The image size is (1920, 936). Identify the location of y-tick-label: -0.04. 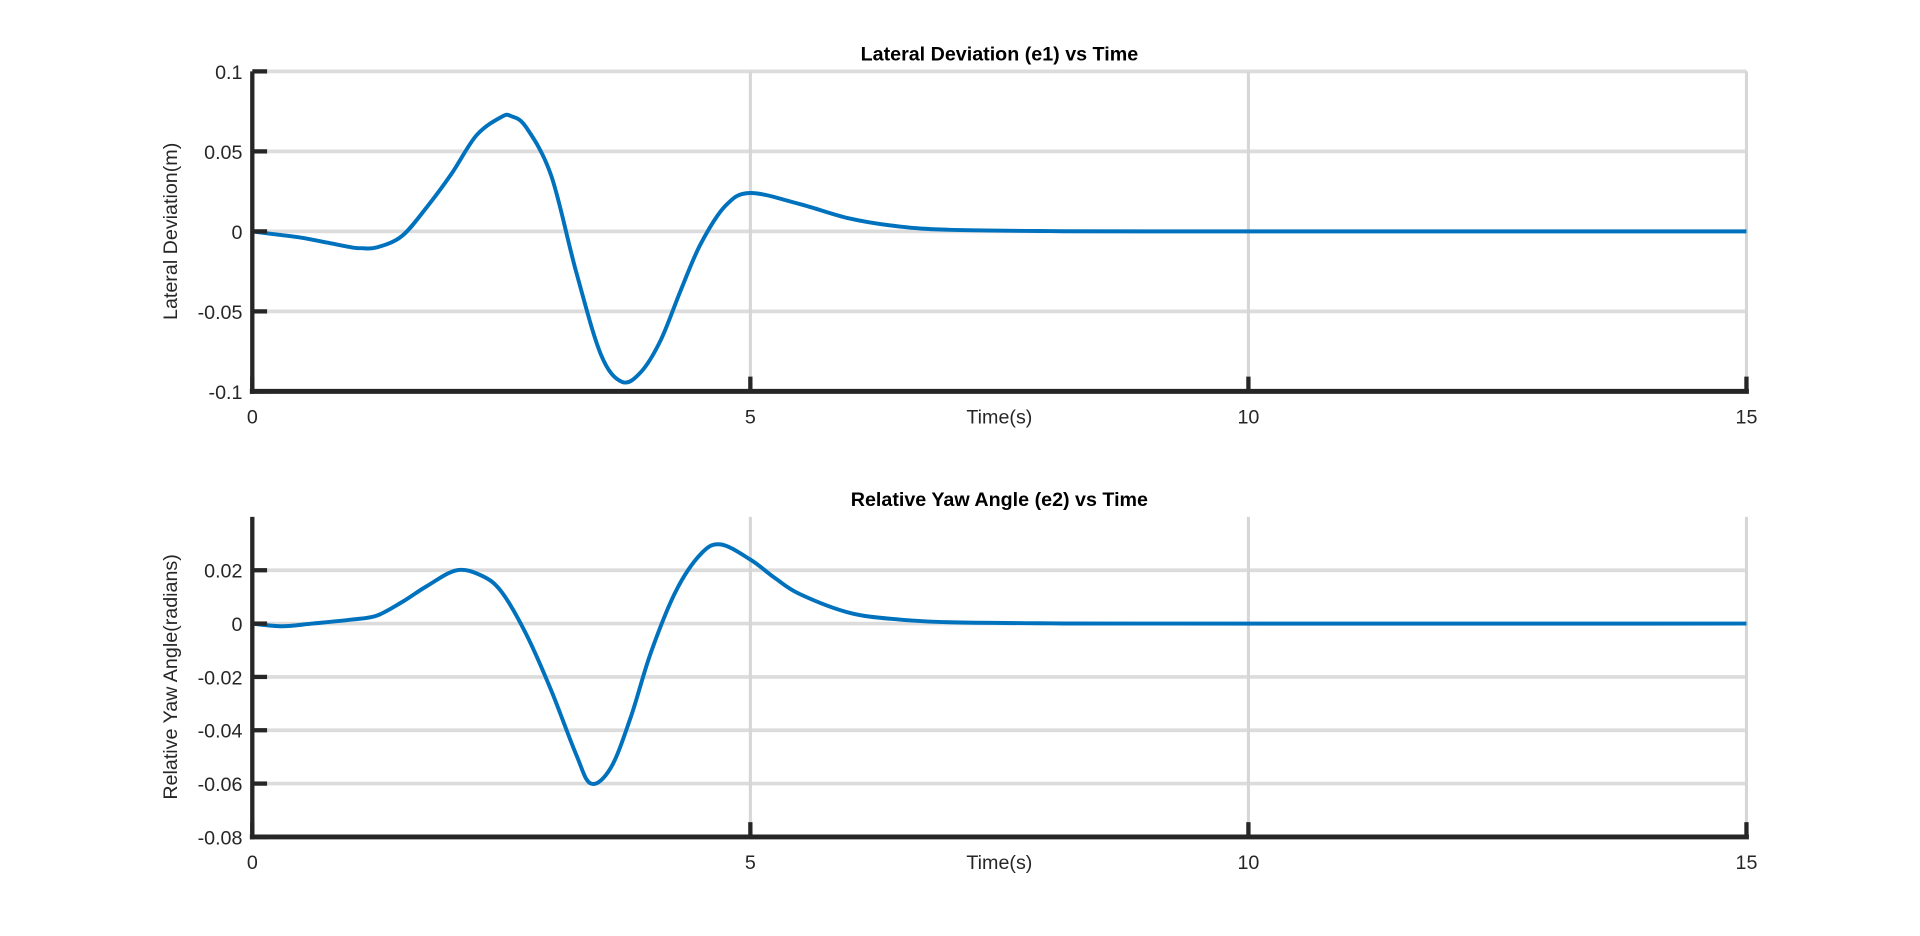
(220, 732).